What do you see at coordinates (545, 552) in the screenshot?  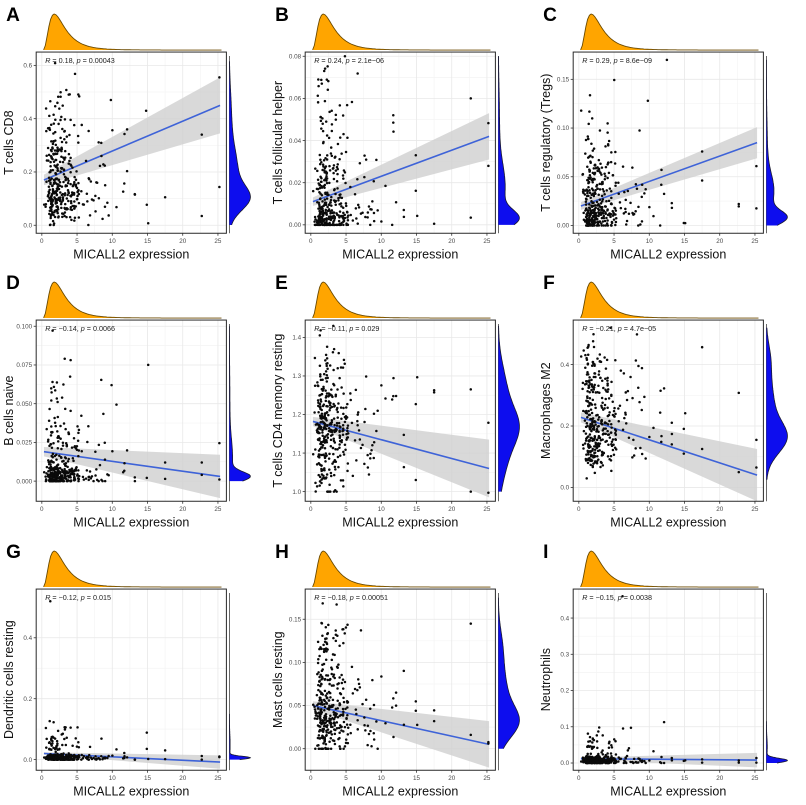 I see `panel-letter: I` at bounding box center [545, 552].